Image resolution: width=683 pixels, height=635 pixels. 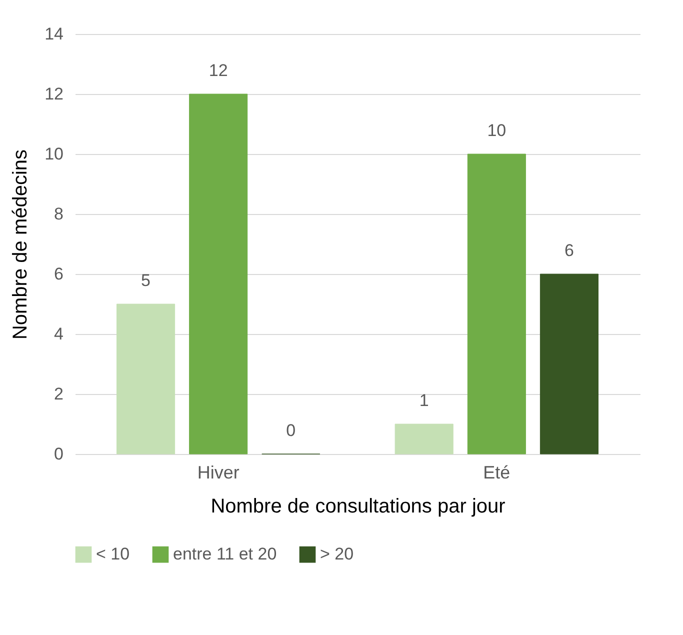 What do you see at coordinates (59, 274) in the screenshot?
I see `y-tick-label: 6` at bounding box center [59, 274].